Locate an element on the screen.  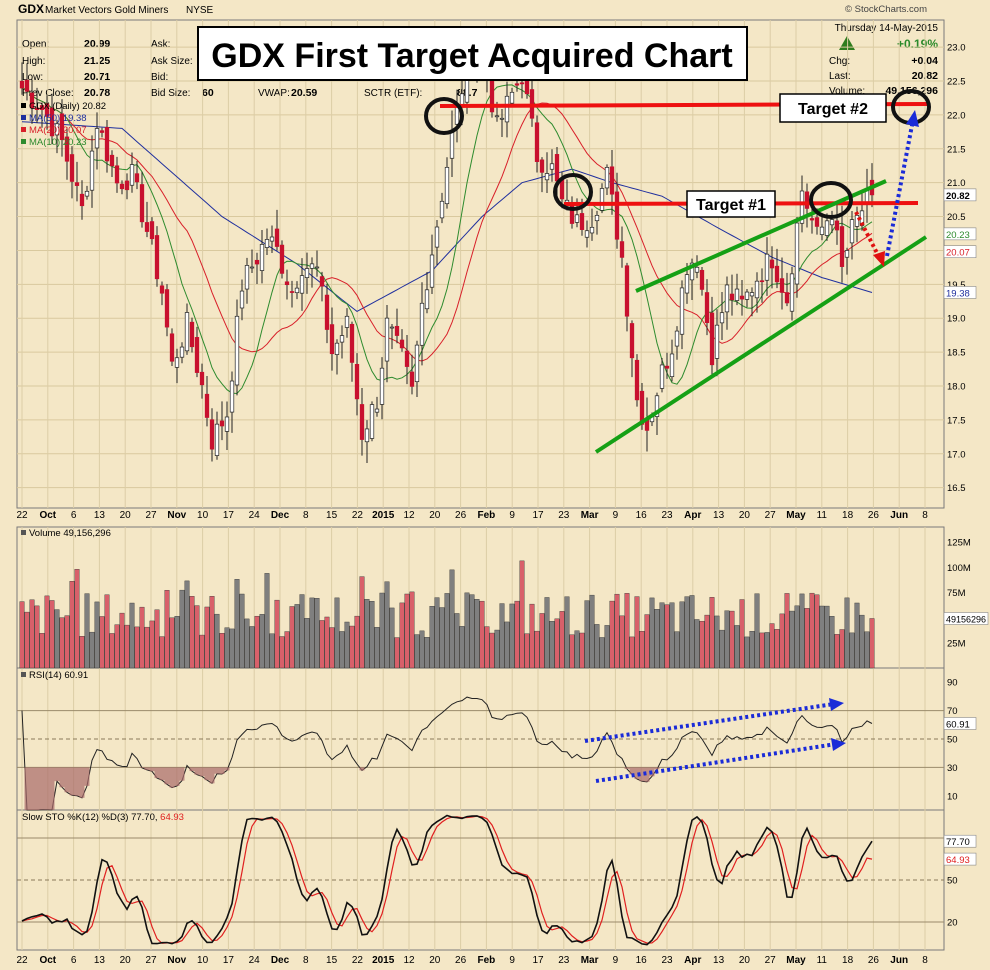
price-value-tag-text: 20.23 is located at coordinates (958, 235).